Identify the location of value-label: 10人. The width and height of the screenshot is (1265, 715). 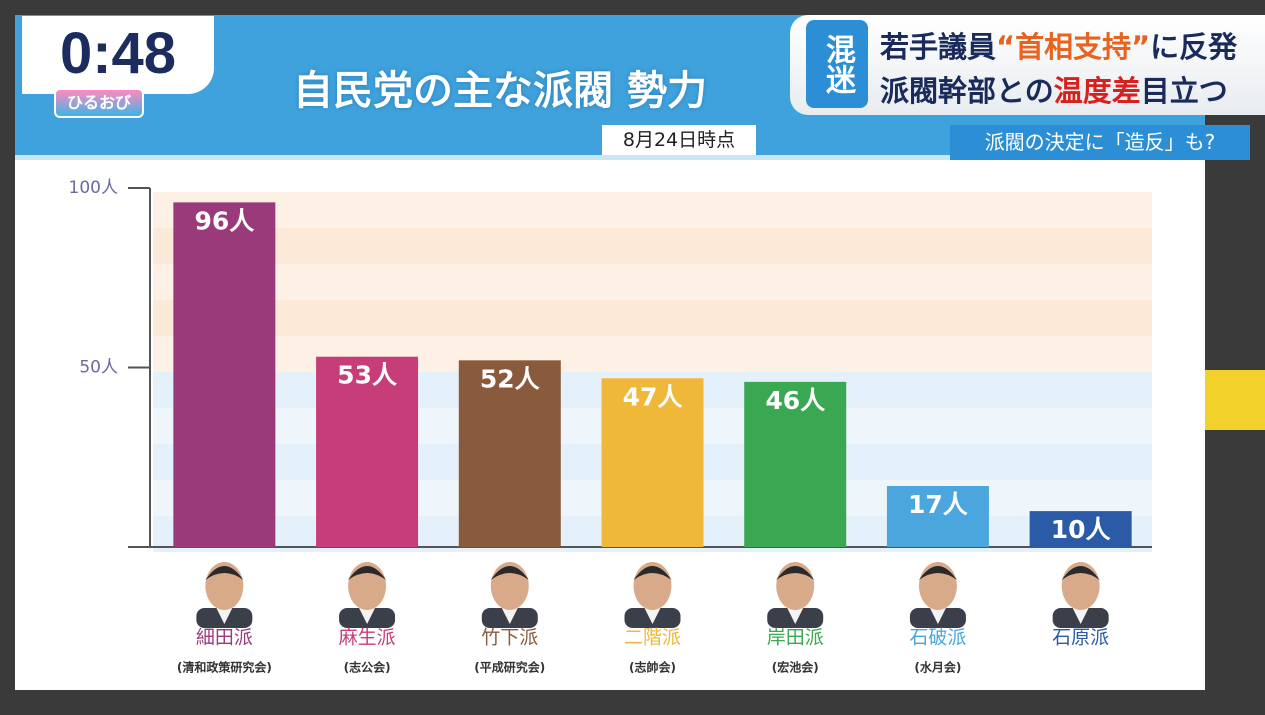
(1081, 529).